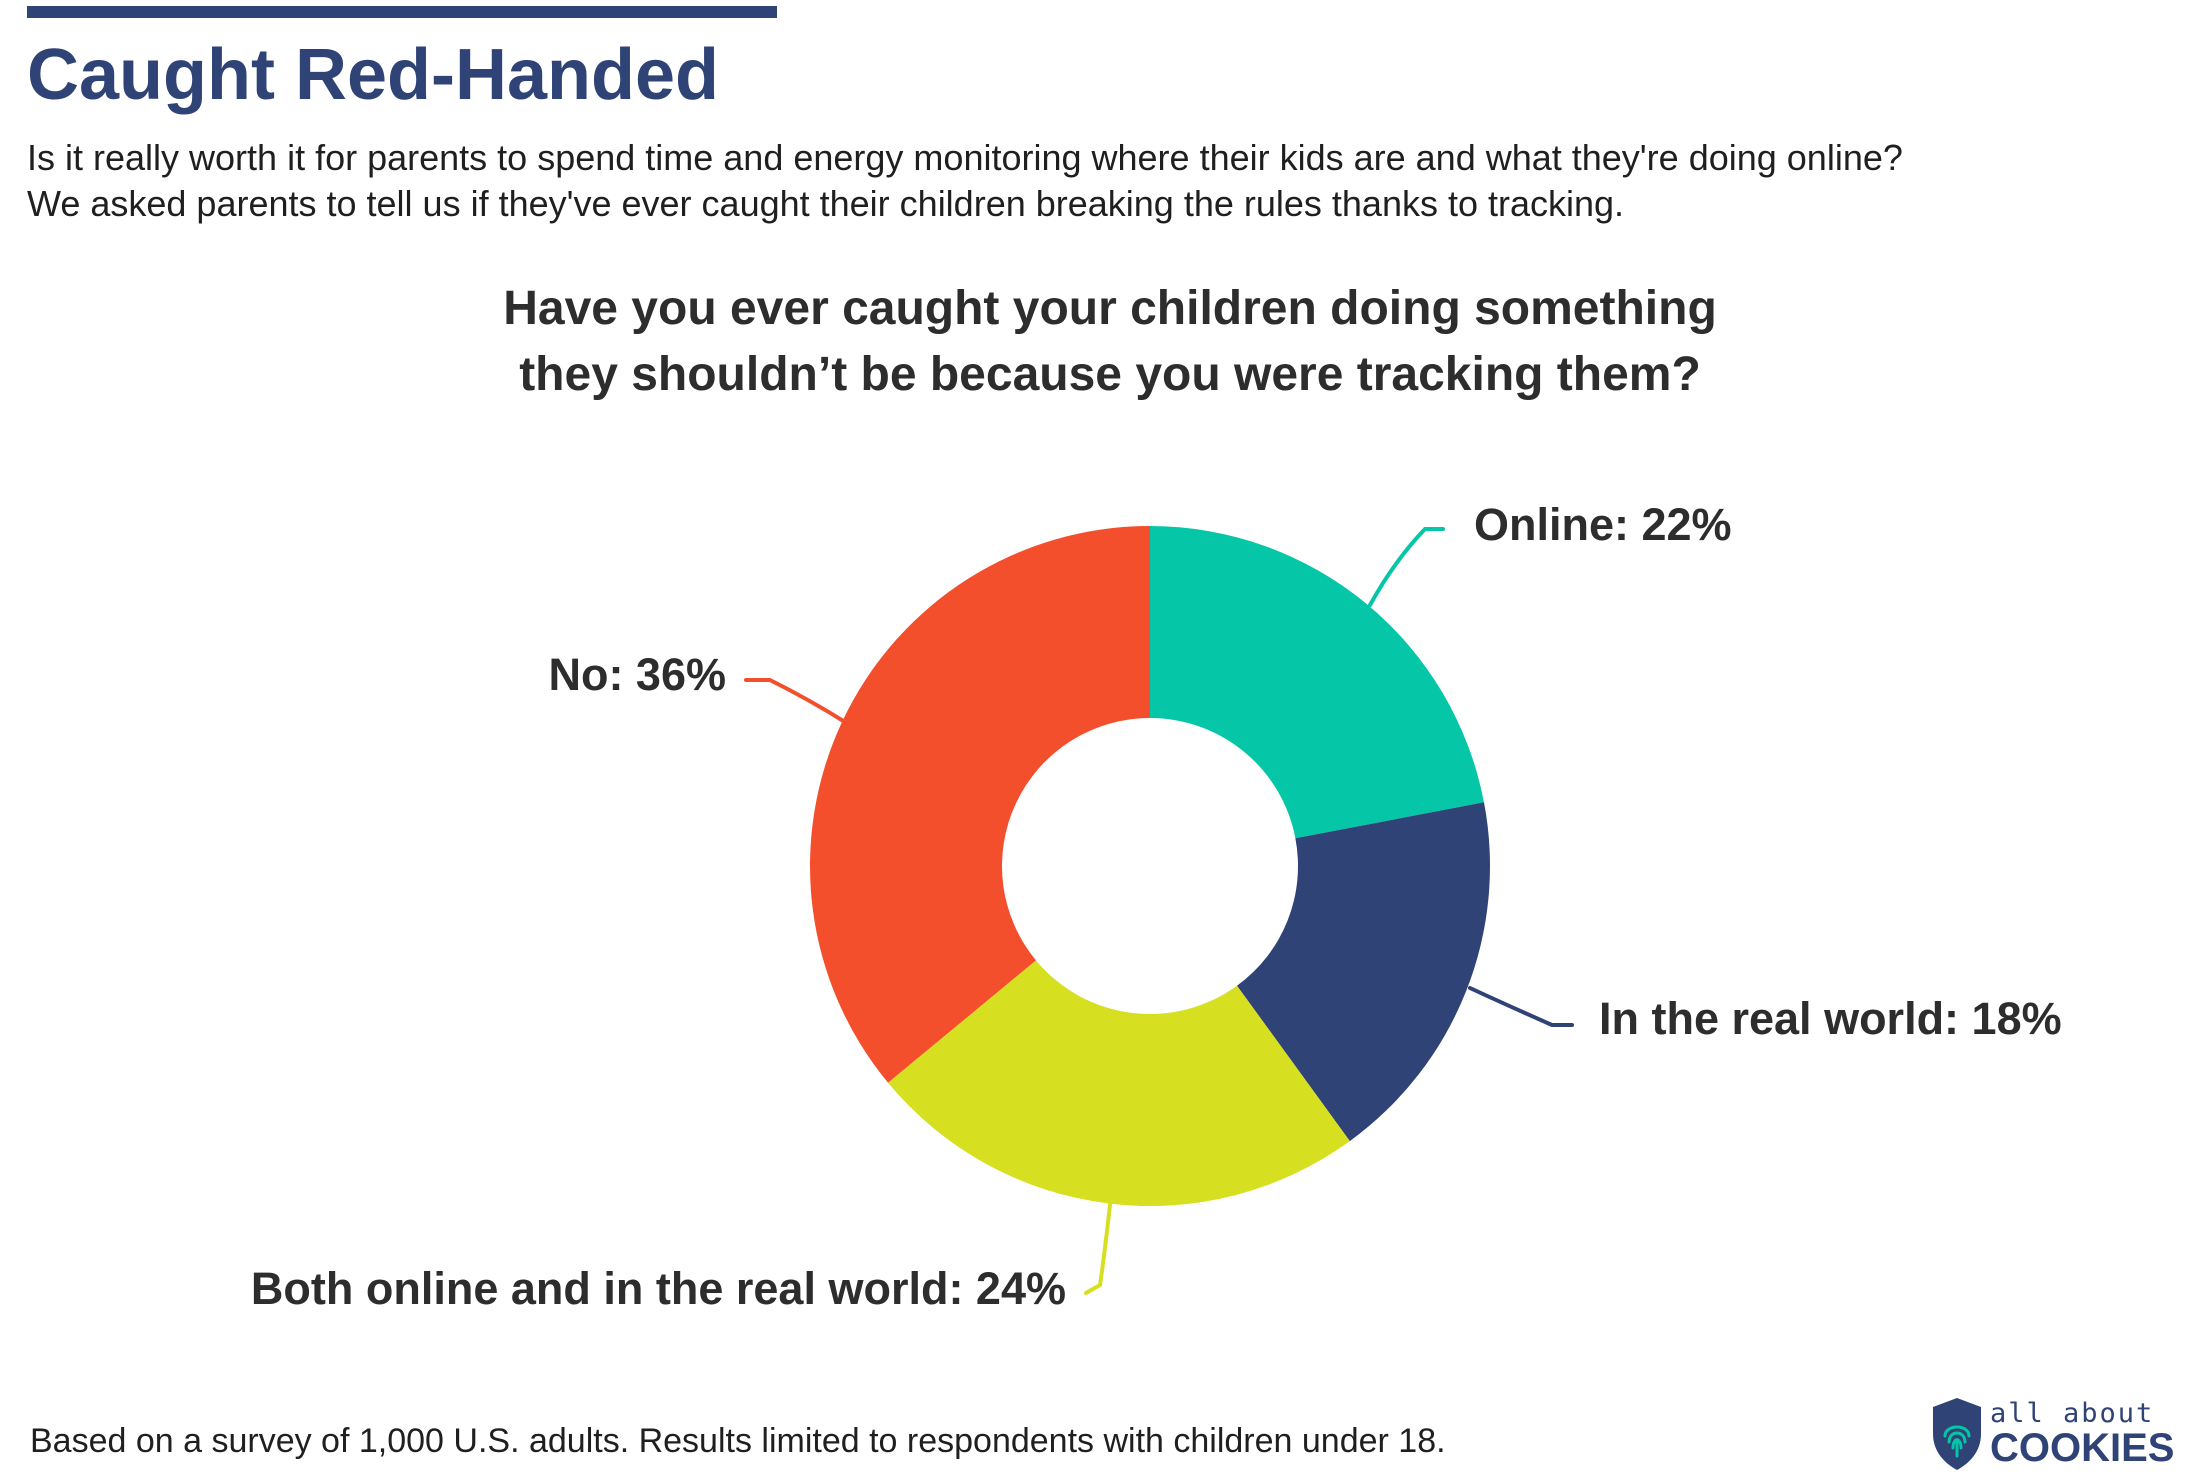 Image resolution: width=2187 pixels, height=1484 pixels. I want to click on slice-label: Online: 22%, so click(1603, 524).